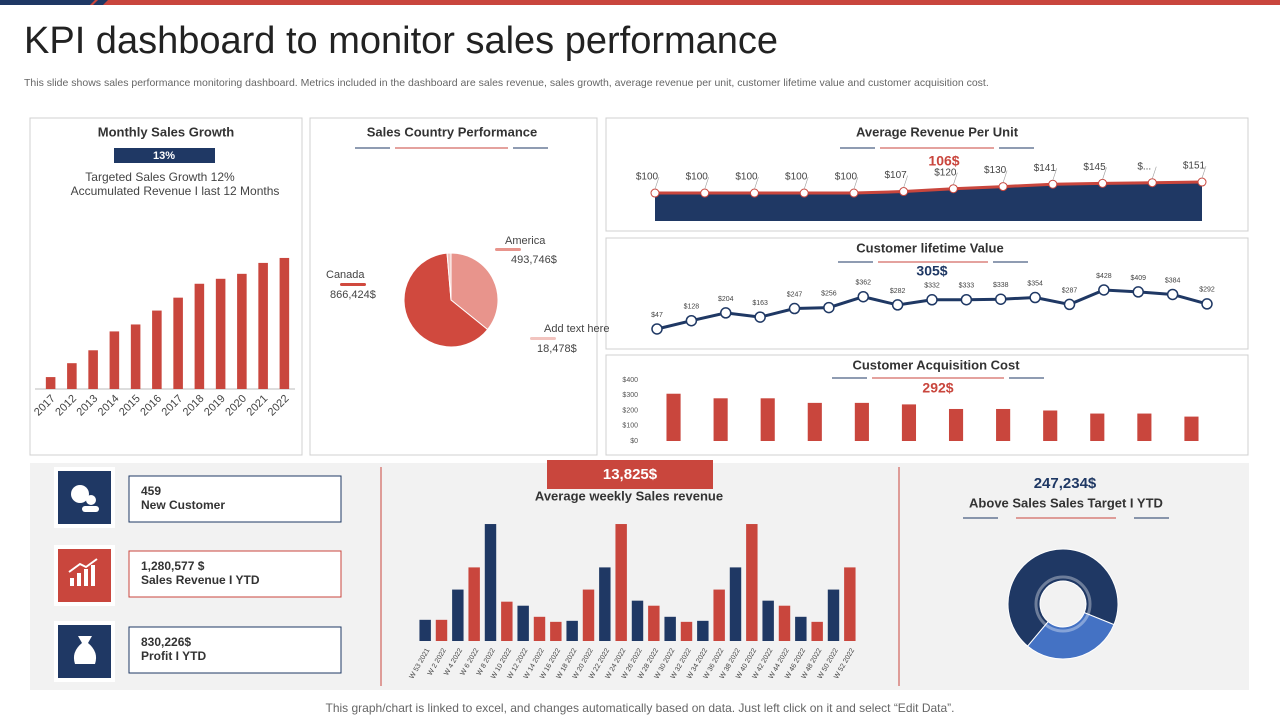  Describe the element at coordinates (1035, 283) in the screenshot. I see `value-label: $354` at that location.